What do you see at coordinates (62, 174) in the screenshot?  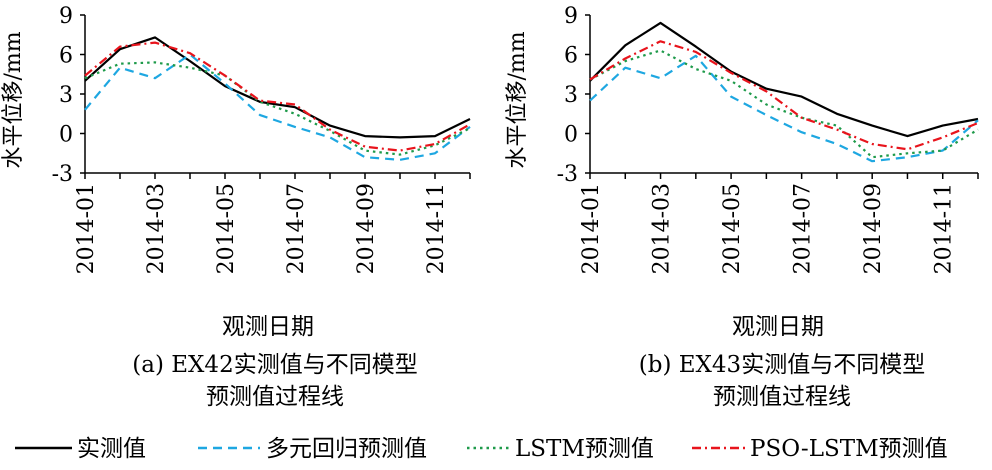 I see `chart-a-y-tick-label: -3` at bounding box center [62, 174].